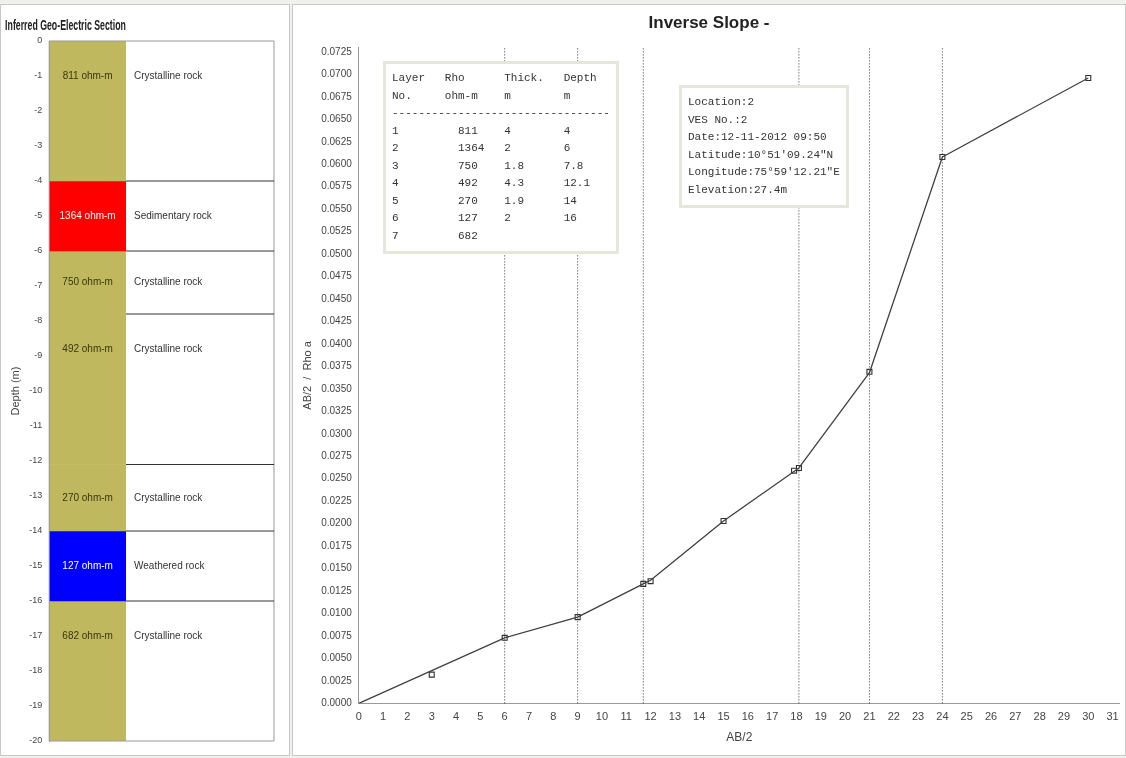  I want to click on y-tick-label: 0.0650, so click(337, 119).